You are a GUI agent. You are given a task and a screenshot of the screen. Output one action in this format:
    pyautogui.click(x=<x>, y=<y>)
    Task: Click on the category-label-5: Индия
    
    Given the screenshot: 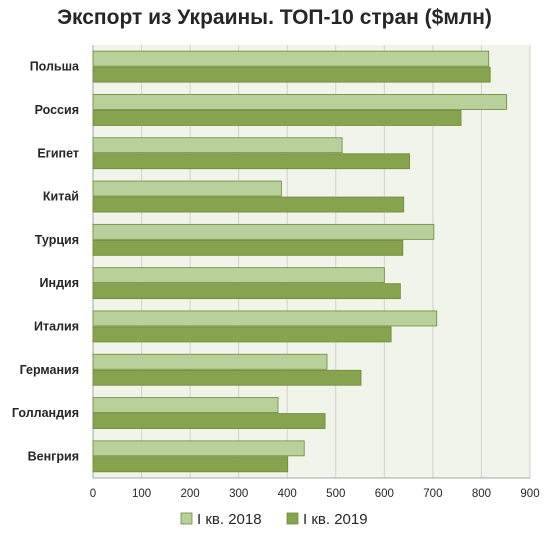 What is the action you would take?
    pyautogui.click(x=59, y=283)
    